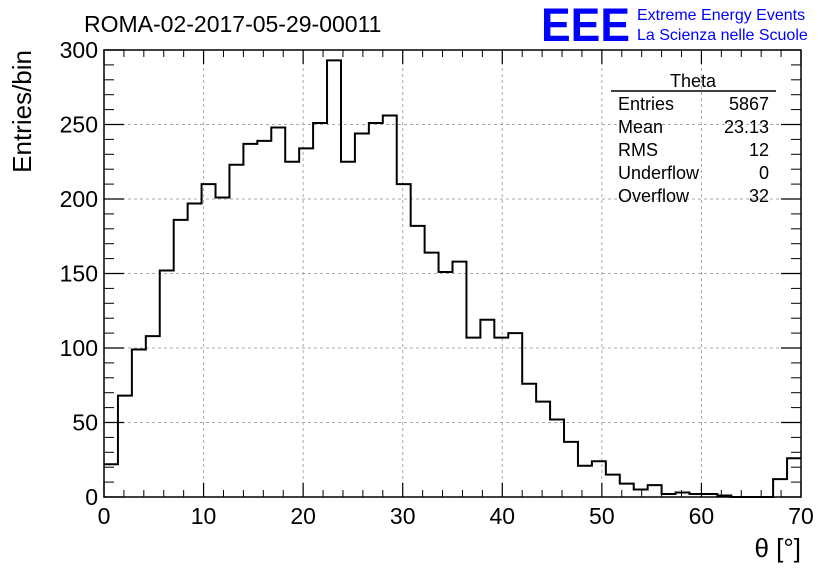 The height and width of the screenshot is (572, 836). Describe the element at coordinates (759, 196) in the screenshot. I see `stats-value: 32` at that location.